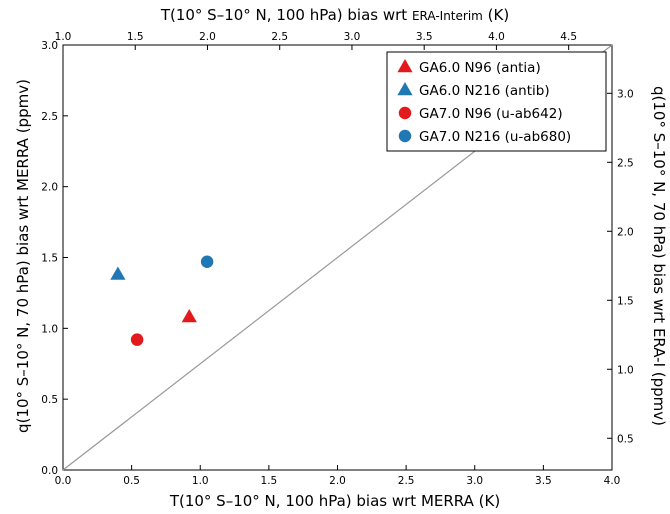  What do you see at coordinates (612, 481) in the screenshot?
I see `bottom-tick-label: 4.0` at bounding box center [612, 481].